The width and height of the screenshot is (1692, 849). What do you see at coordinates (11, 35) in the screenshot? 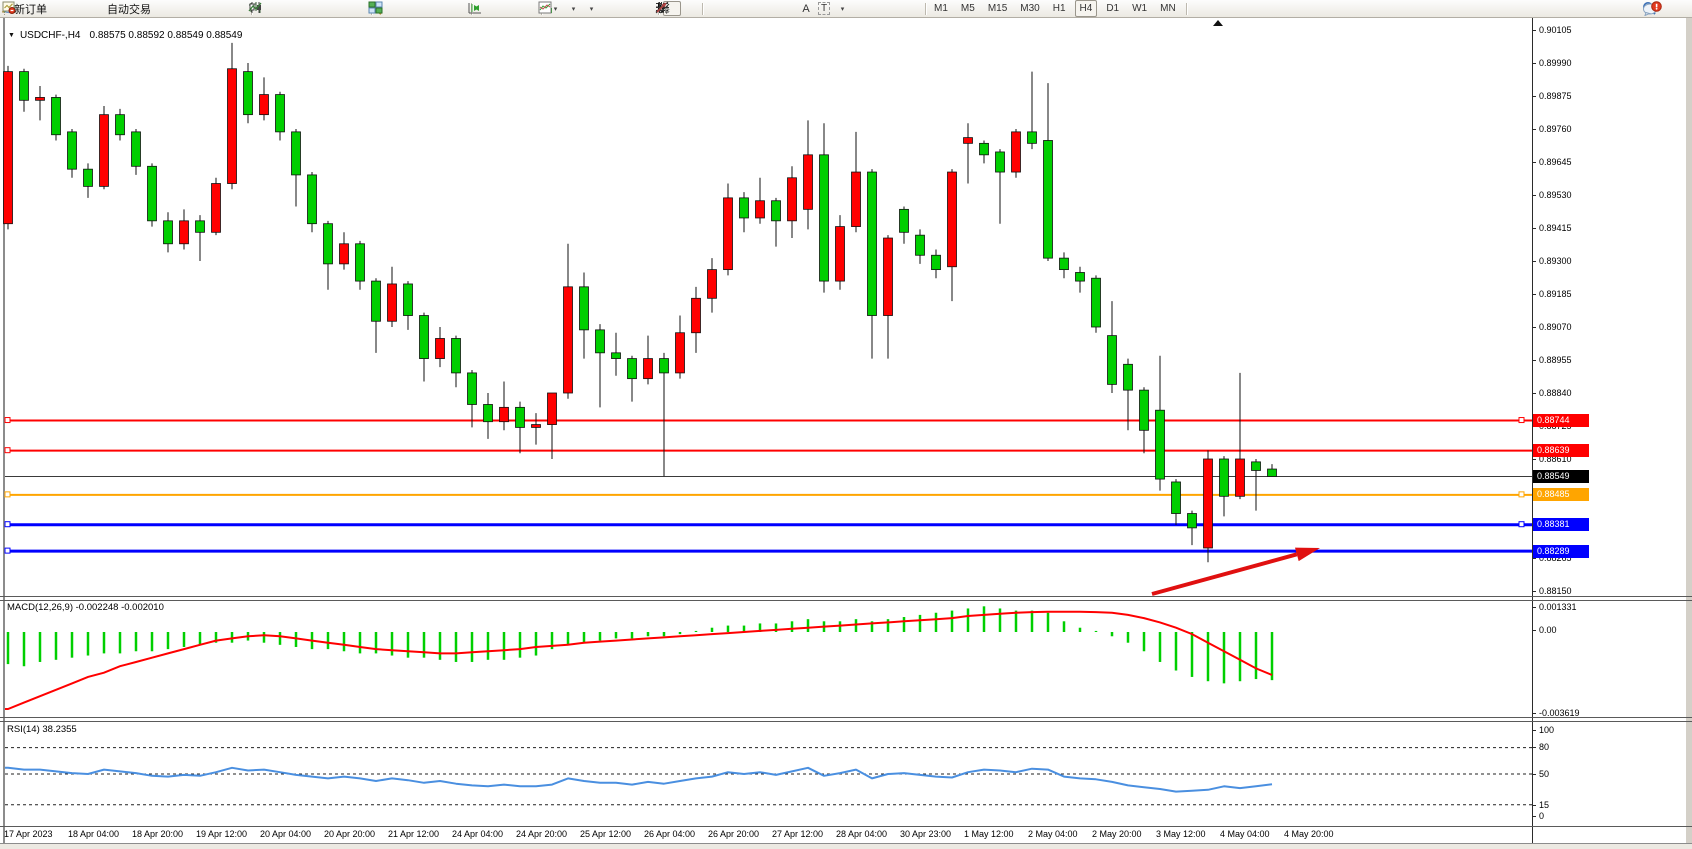
I see `one-click-panel-toggle-icon: ▼` at bounding box center [11, 35].